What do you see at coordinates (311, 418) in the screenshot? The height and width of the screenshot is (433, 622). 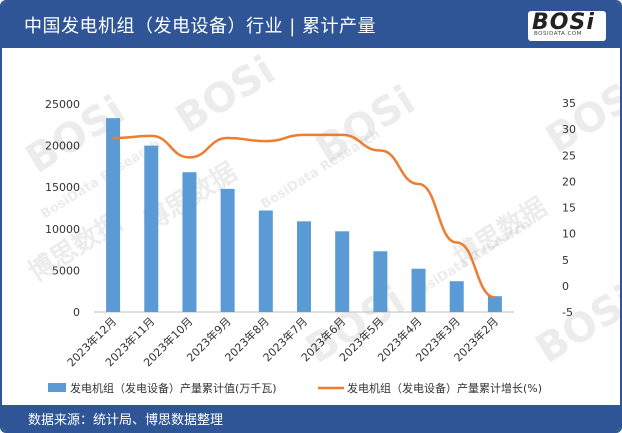 I see `footer-bar: 数据来源：统计局、博思数据整理` at bounding box center [311, 418].